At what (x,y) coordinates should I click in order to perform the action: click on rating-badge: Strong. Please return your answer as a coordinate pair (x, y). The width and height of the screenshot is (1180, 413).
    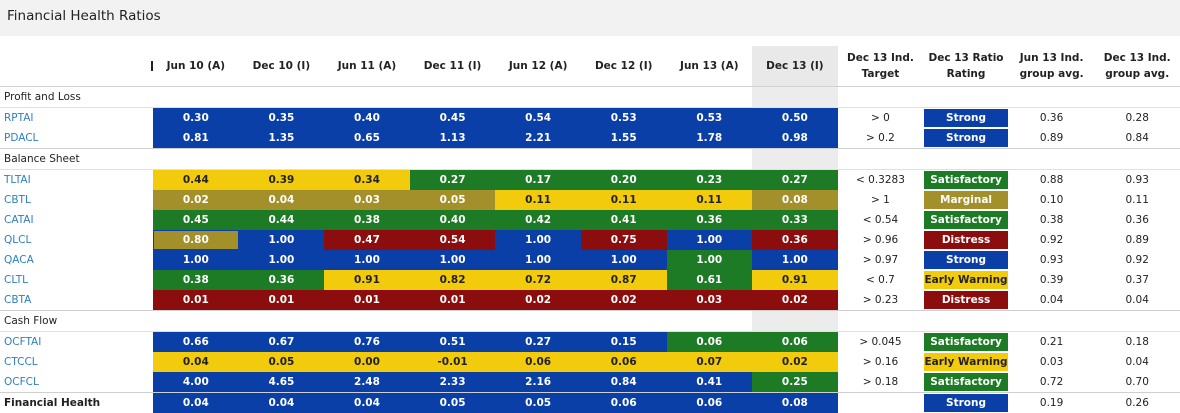
    Looking at the image, I should click on (966, 260).